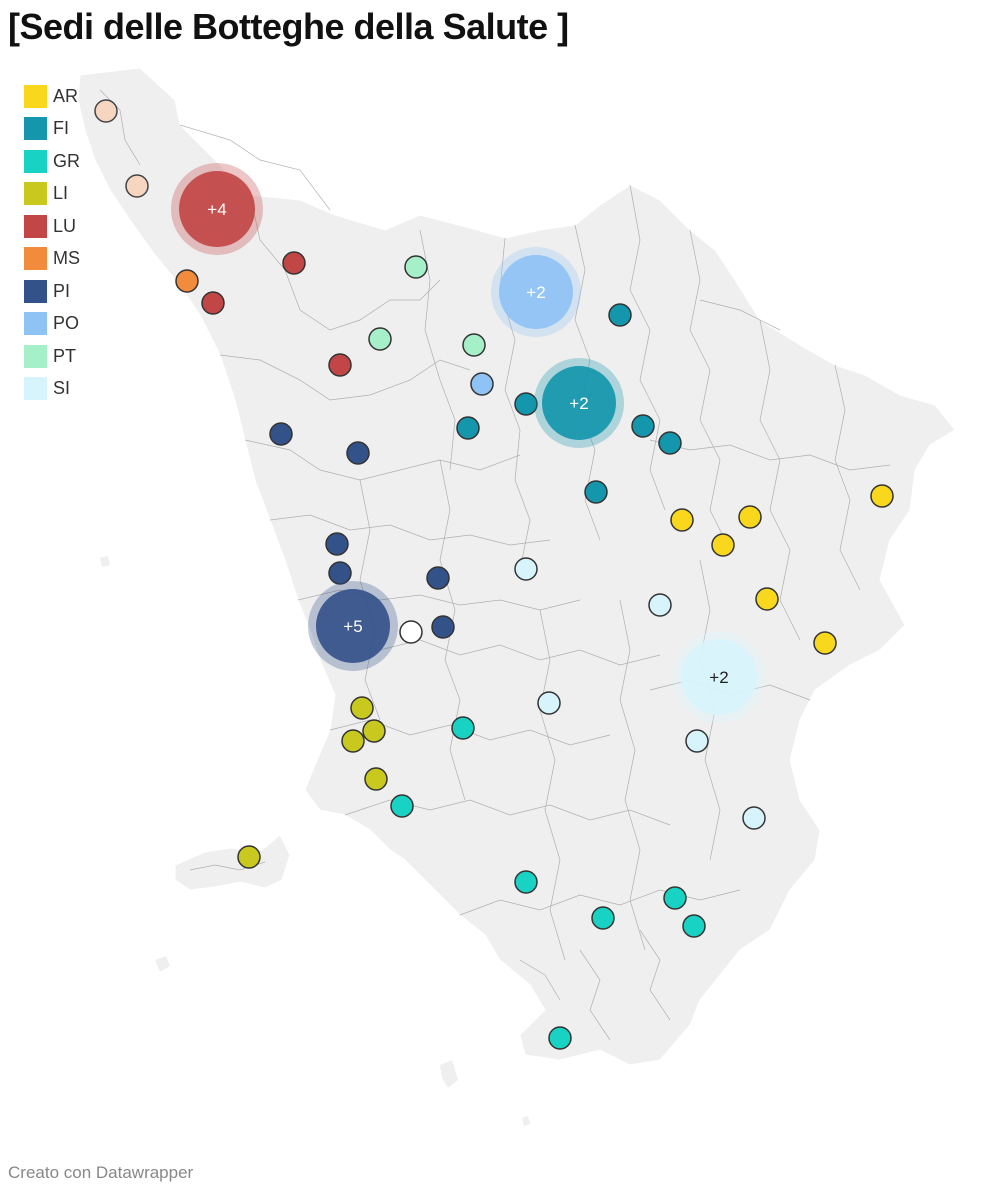 Image resolution: width=1000 pixels, height=1193 pixels. What do you see at coordinates (52, 389) in the screenshot?
I see `legend-item: SI` at bounding box center [52, 389].